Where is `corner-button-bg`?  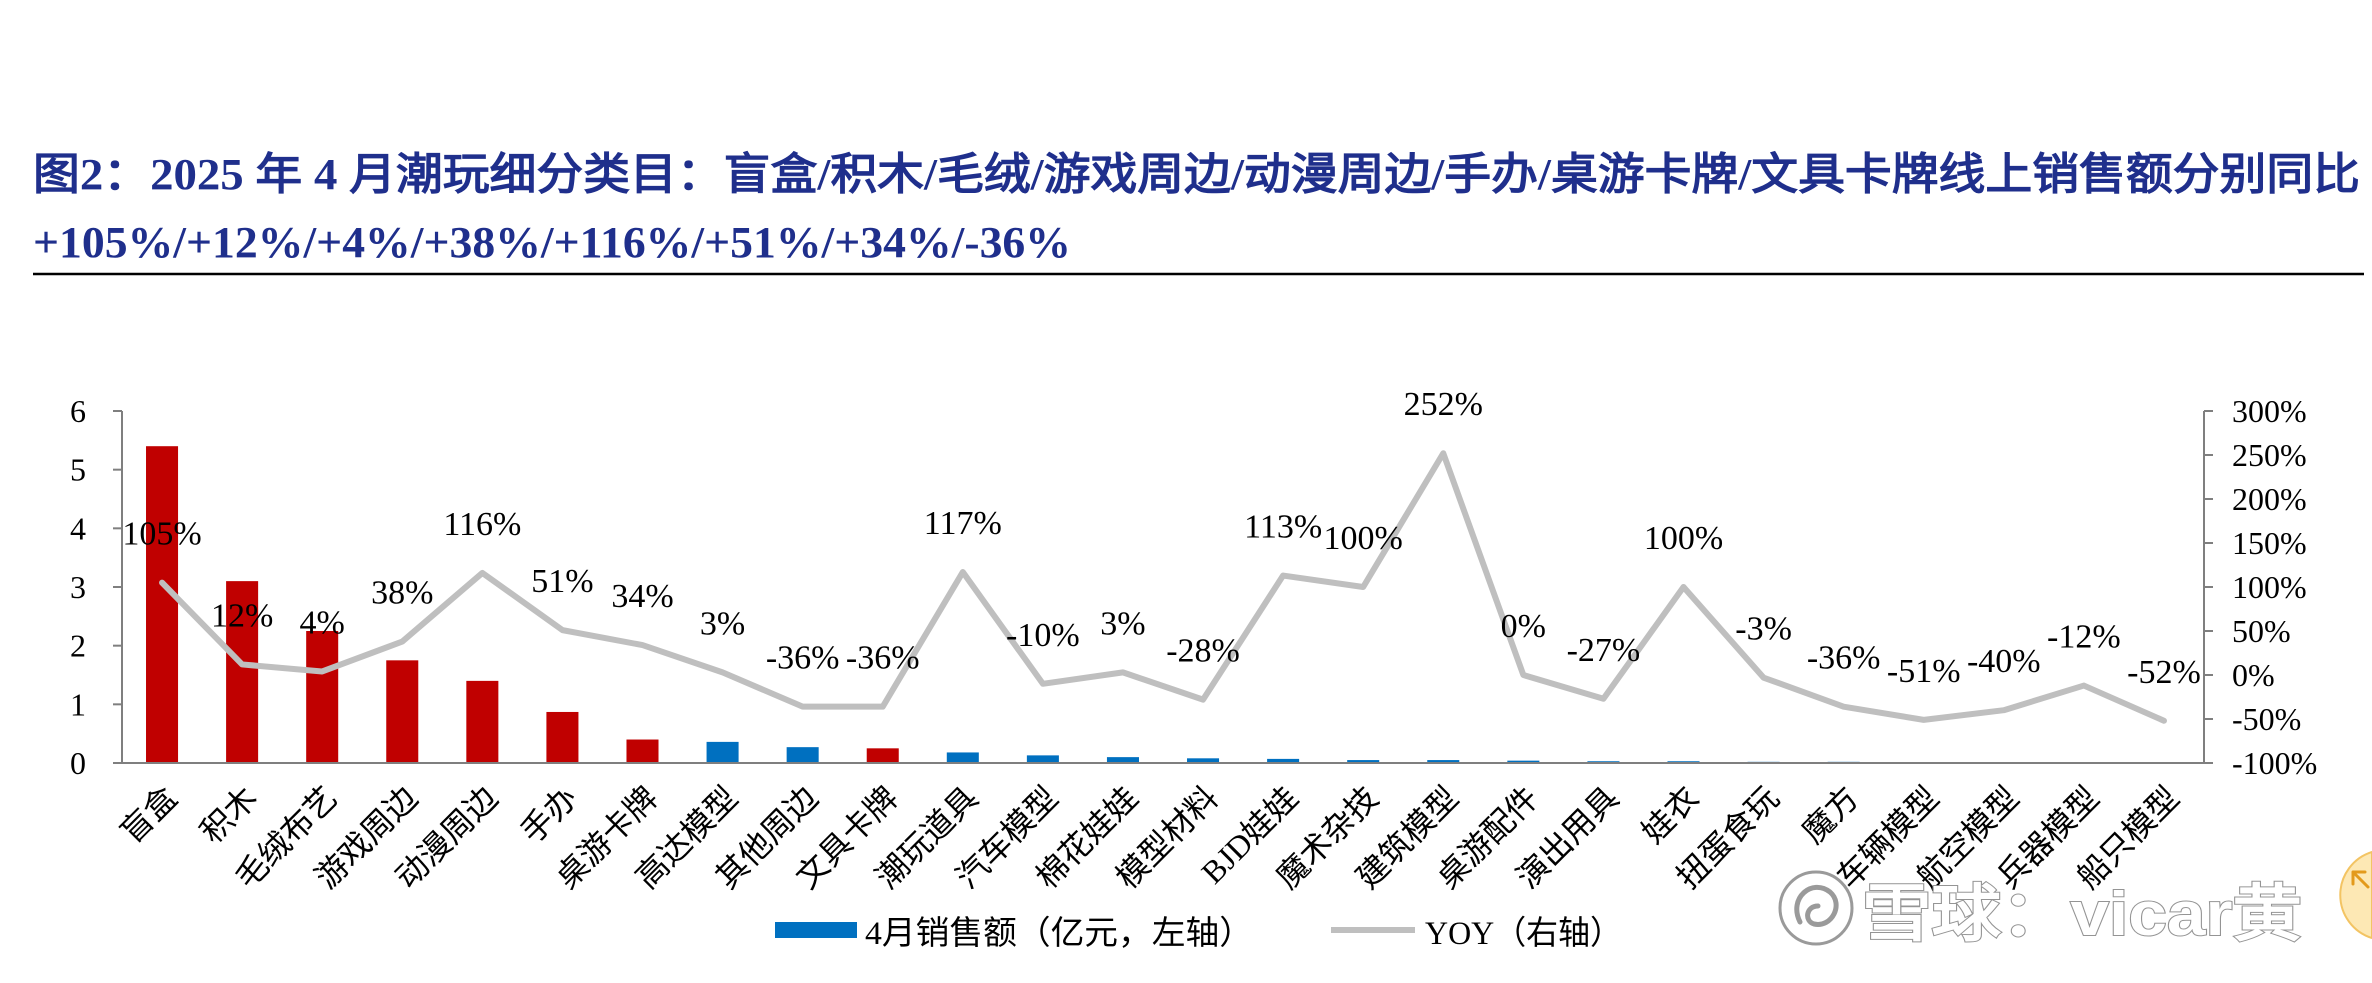 corner-button-bg is located at coordinates (2355, 895).